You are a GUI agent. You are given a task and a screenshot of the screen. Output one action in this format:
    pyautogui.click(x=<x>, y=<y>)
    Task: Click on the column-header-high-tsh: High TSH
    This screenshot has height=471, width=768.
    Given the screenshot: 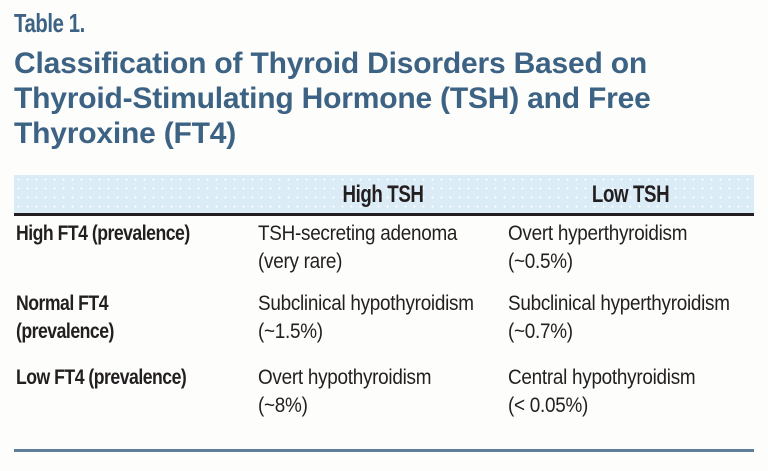 What is the action you would take?
    pyautogui.click(x=383, y=195)
    